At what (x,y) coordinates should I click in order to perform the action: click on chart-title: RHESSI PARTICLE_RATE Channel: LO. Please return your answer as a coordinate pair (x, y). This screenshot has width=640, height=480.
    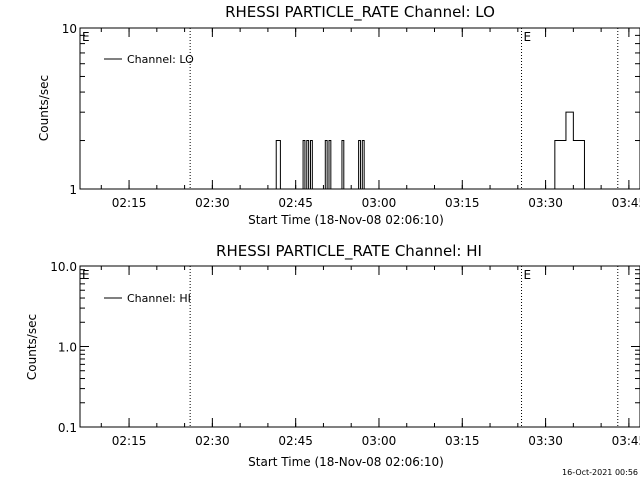
    Looking at the image, I should click on (360, 12).